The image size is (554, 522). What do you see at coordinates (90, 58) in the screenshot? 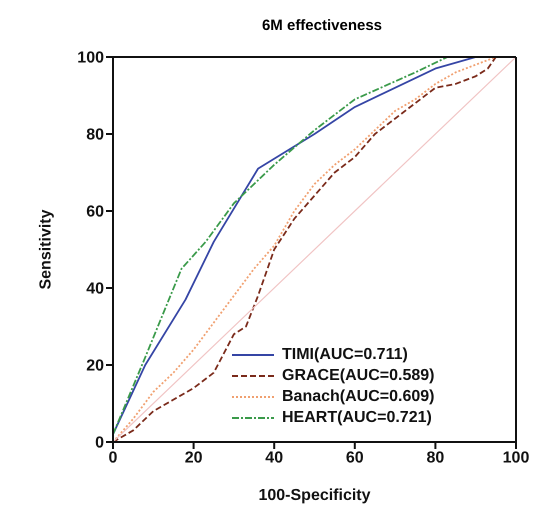
I see `y-tick-label: 100` at bounding box center [90, 58].